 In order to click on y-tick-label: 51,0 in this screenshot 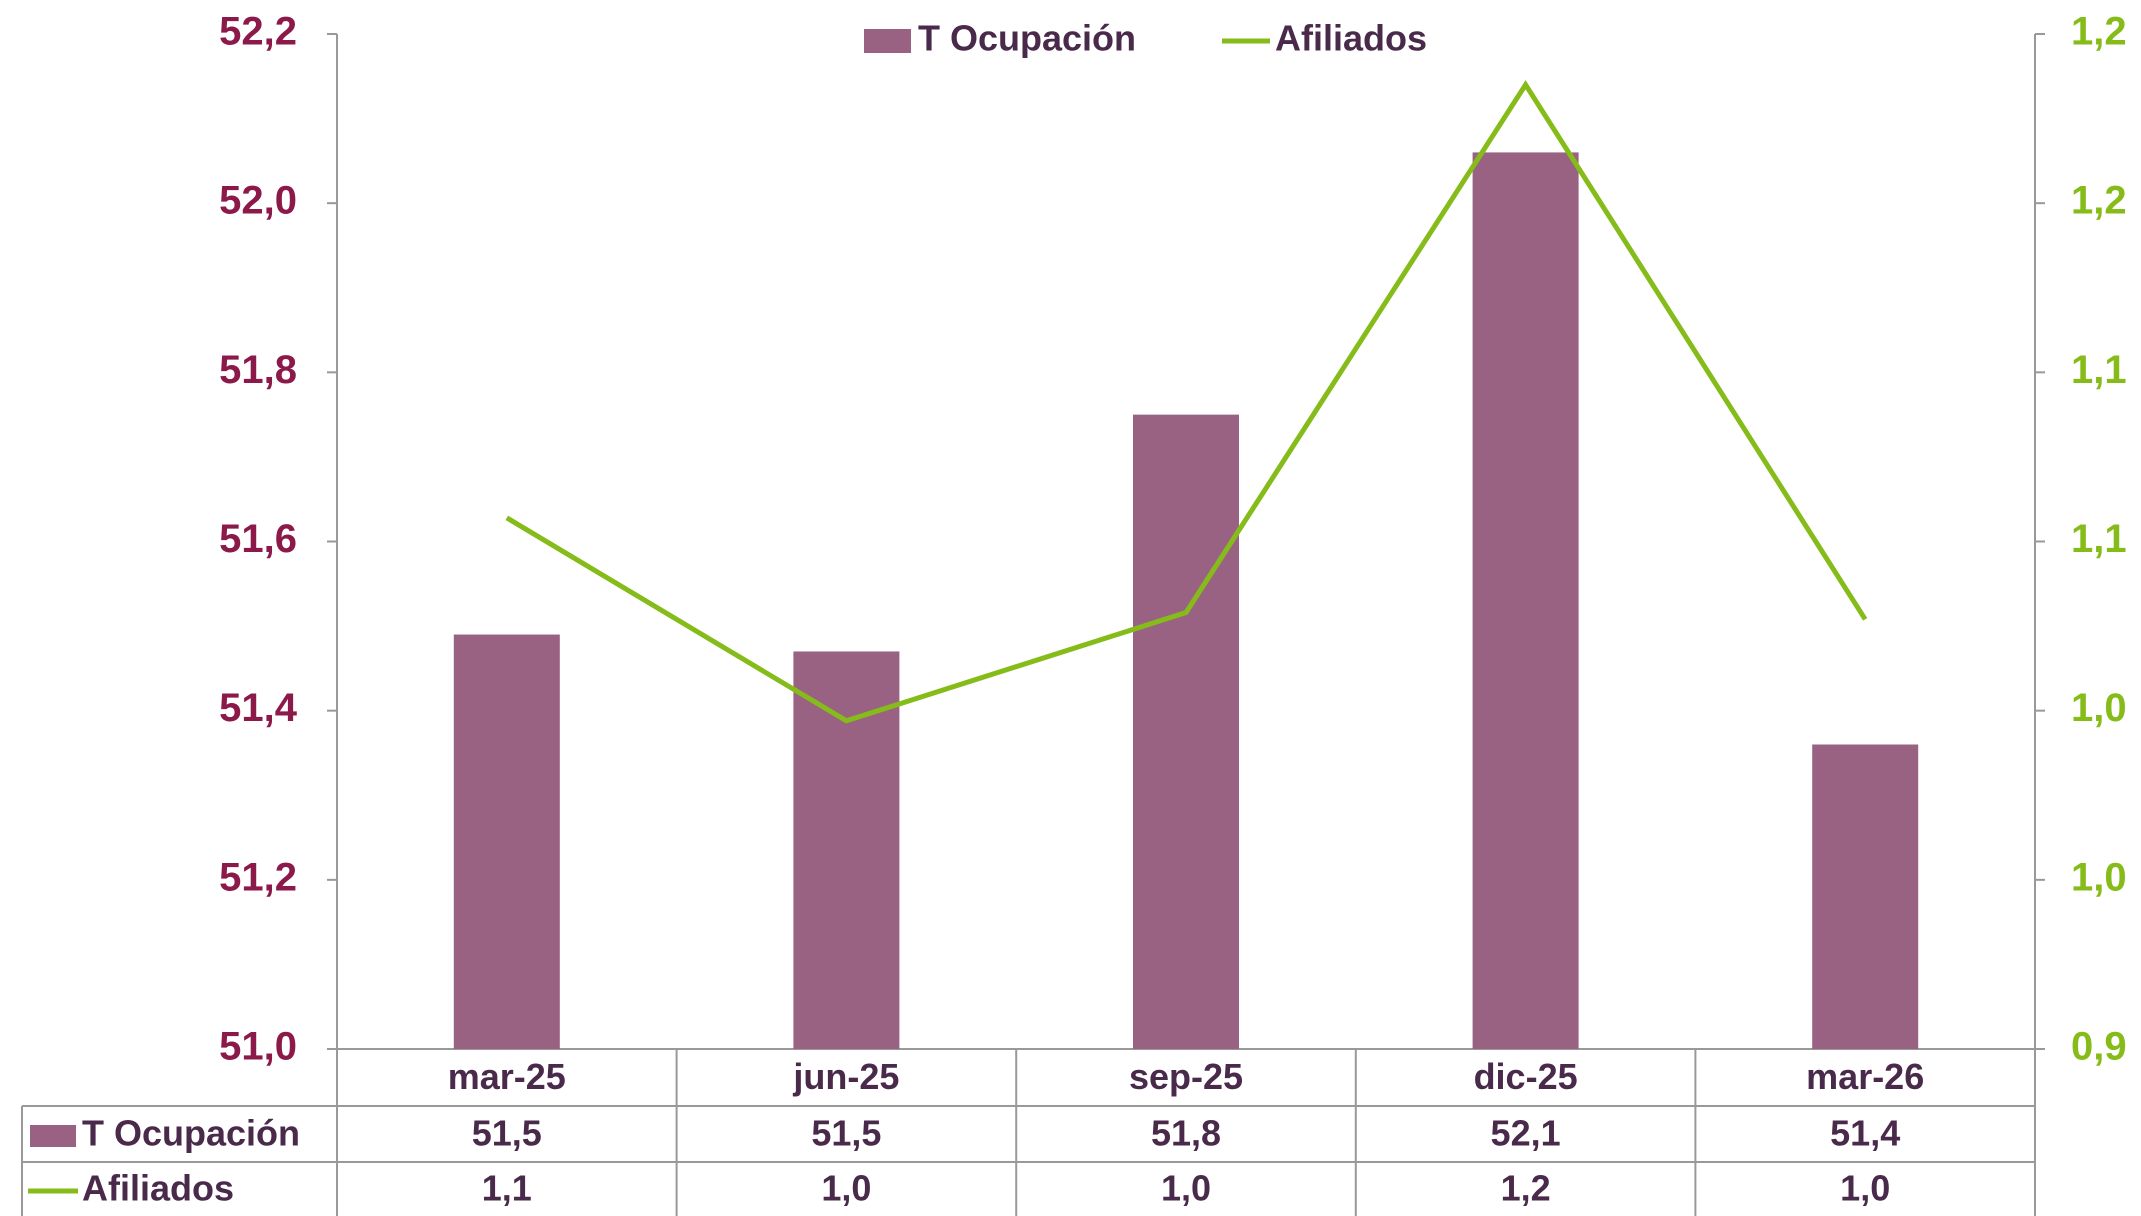, I will do `click(258, 1047)`.